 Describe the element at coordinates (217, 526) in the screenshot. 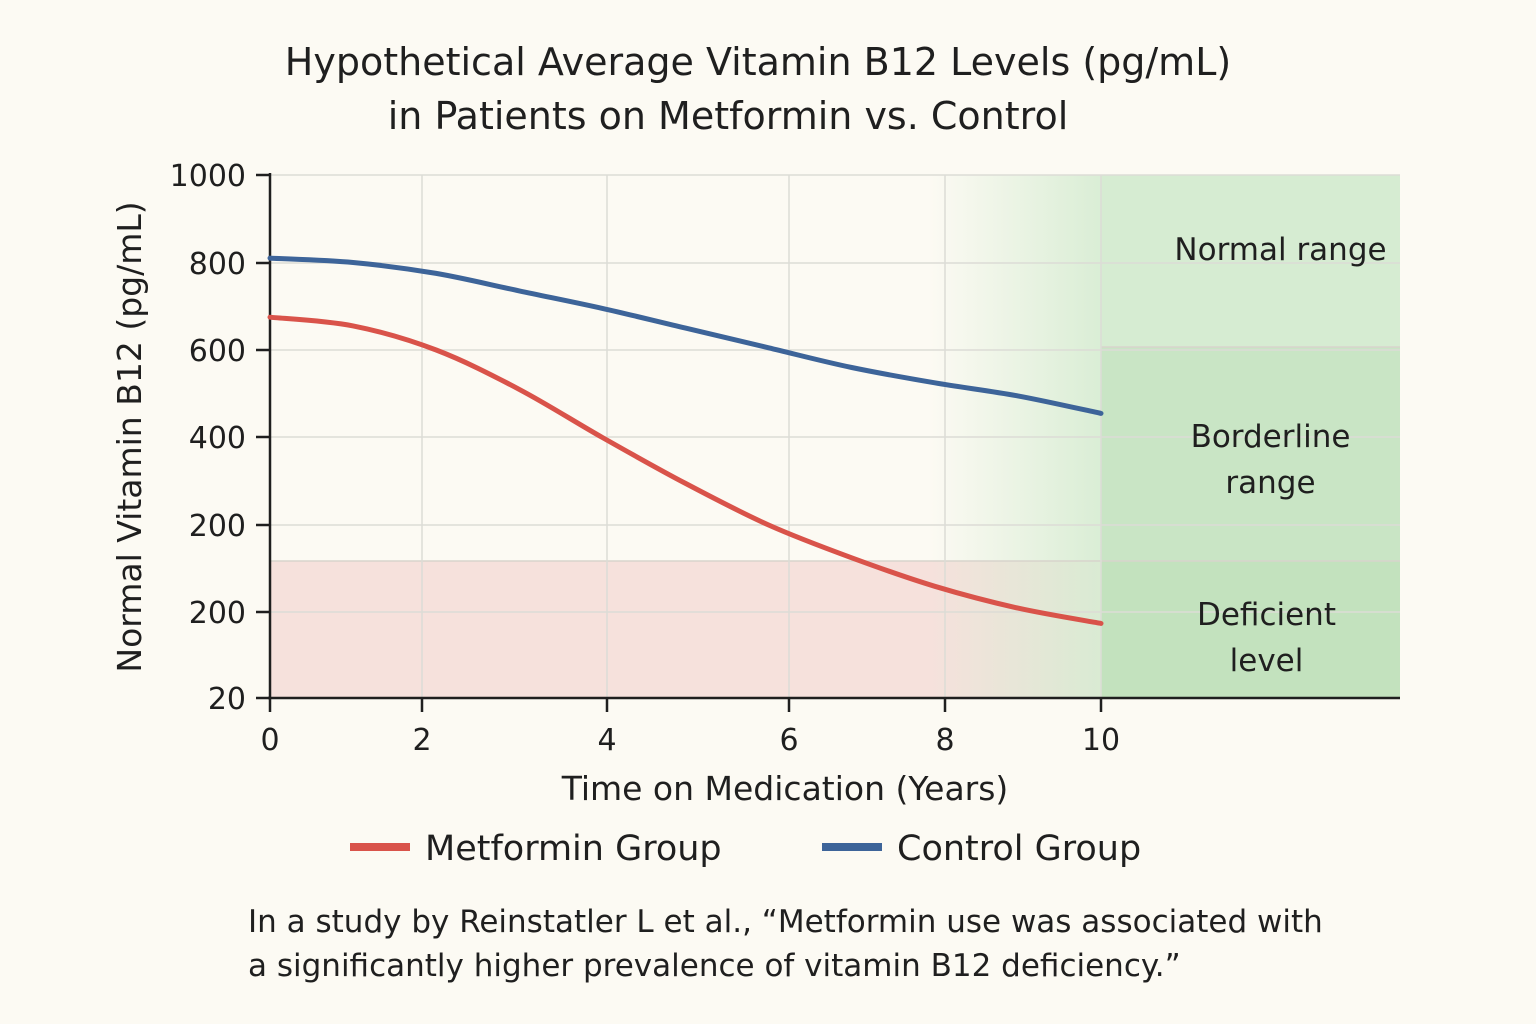

I see `y-tick-label-4: 200` at that location.